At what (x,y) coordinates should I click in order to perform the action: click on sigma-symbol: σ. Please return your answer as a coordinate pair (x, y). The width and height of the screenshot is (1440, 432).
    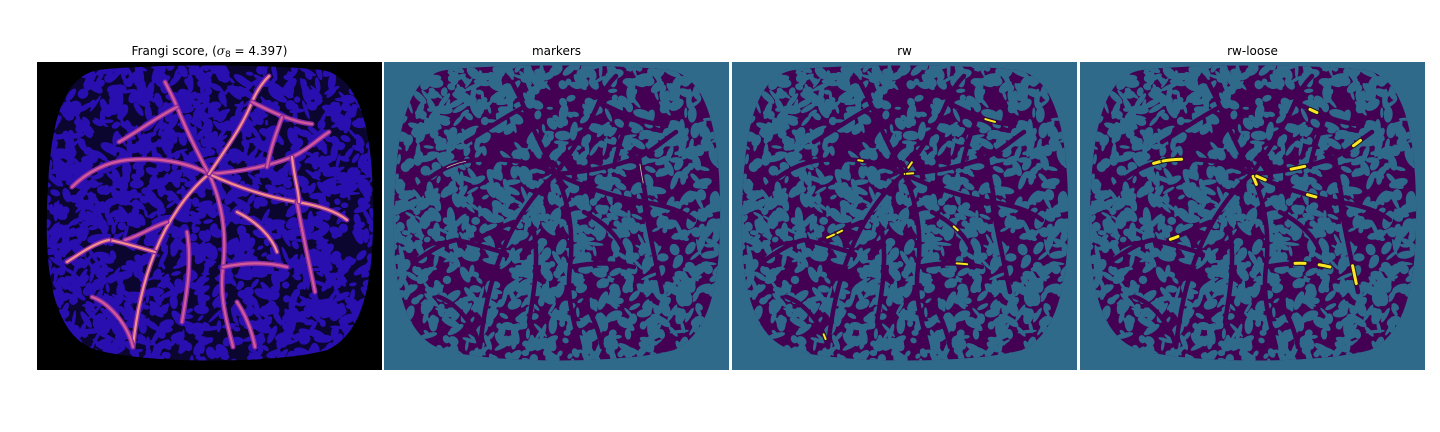
    Looking at the image, I should click on (220, 51).